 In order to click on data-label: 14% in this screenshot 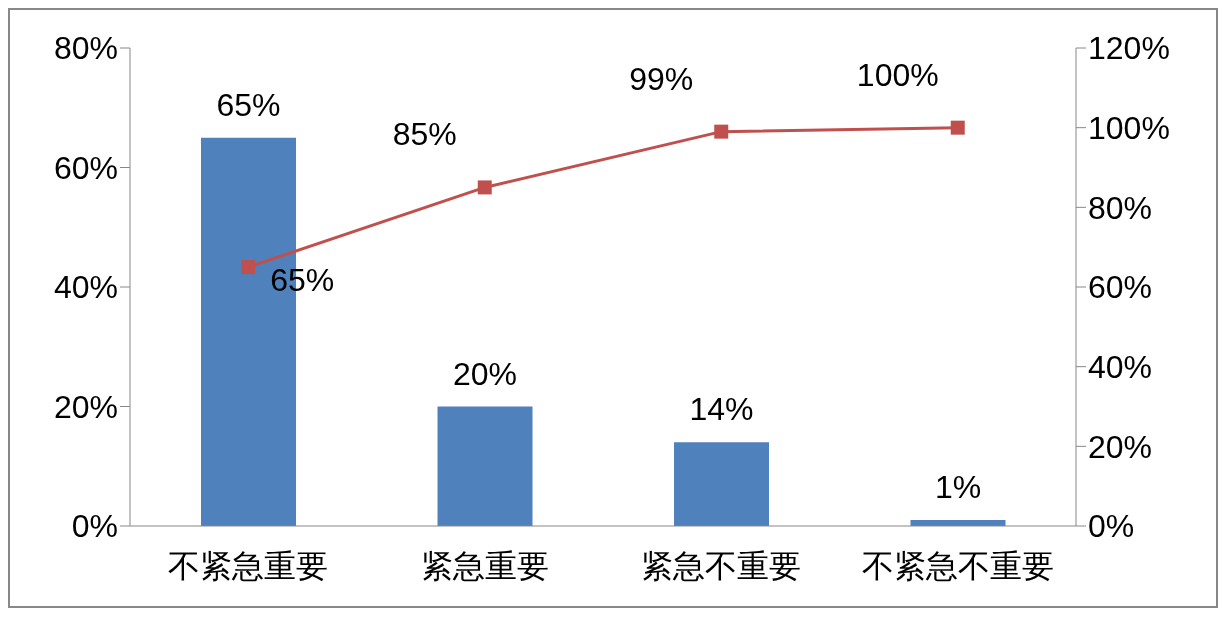, I will do `click(721, 409)`.